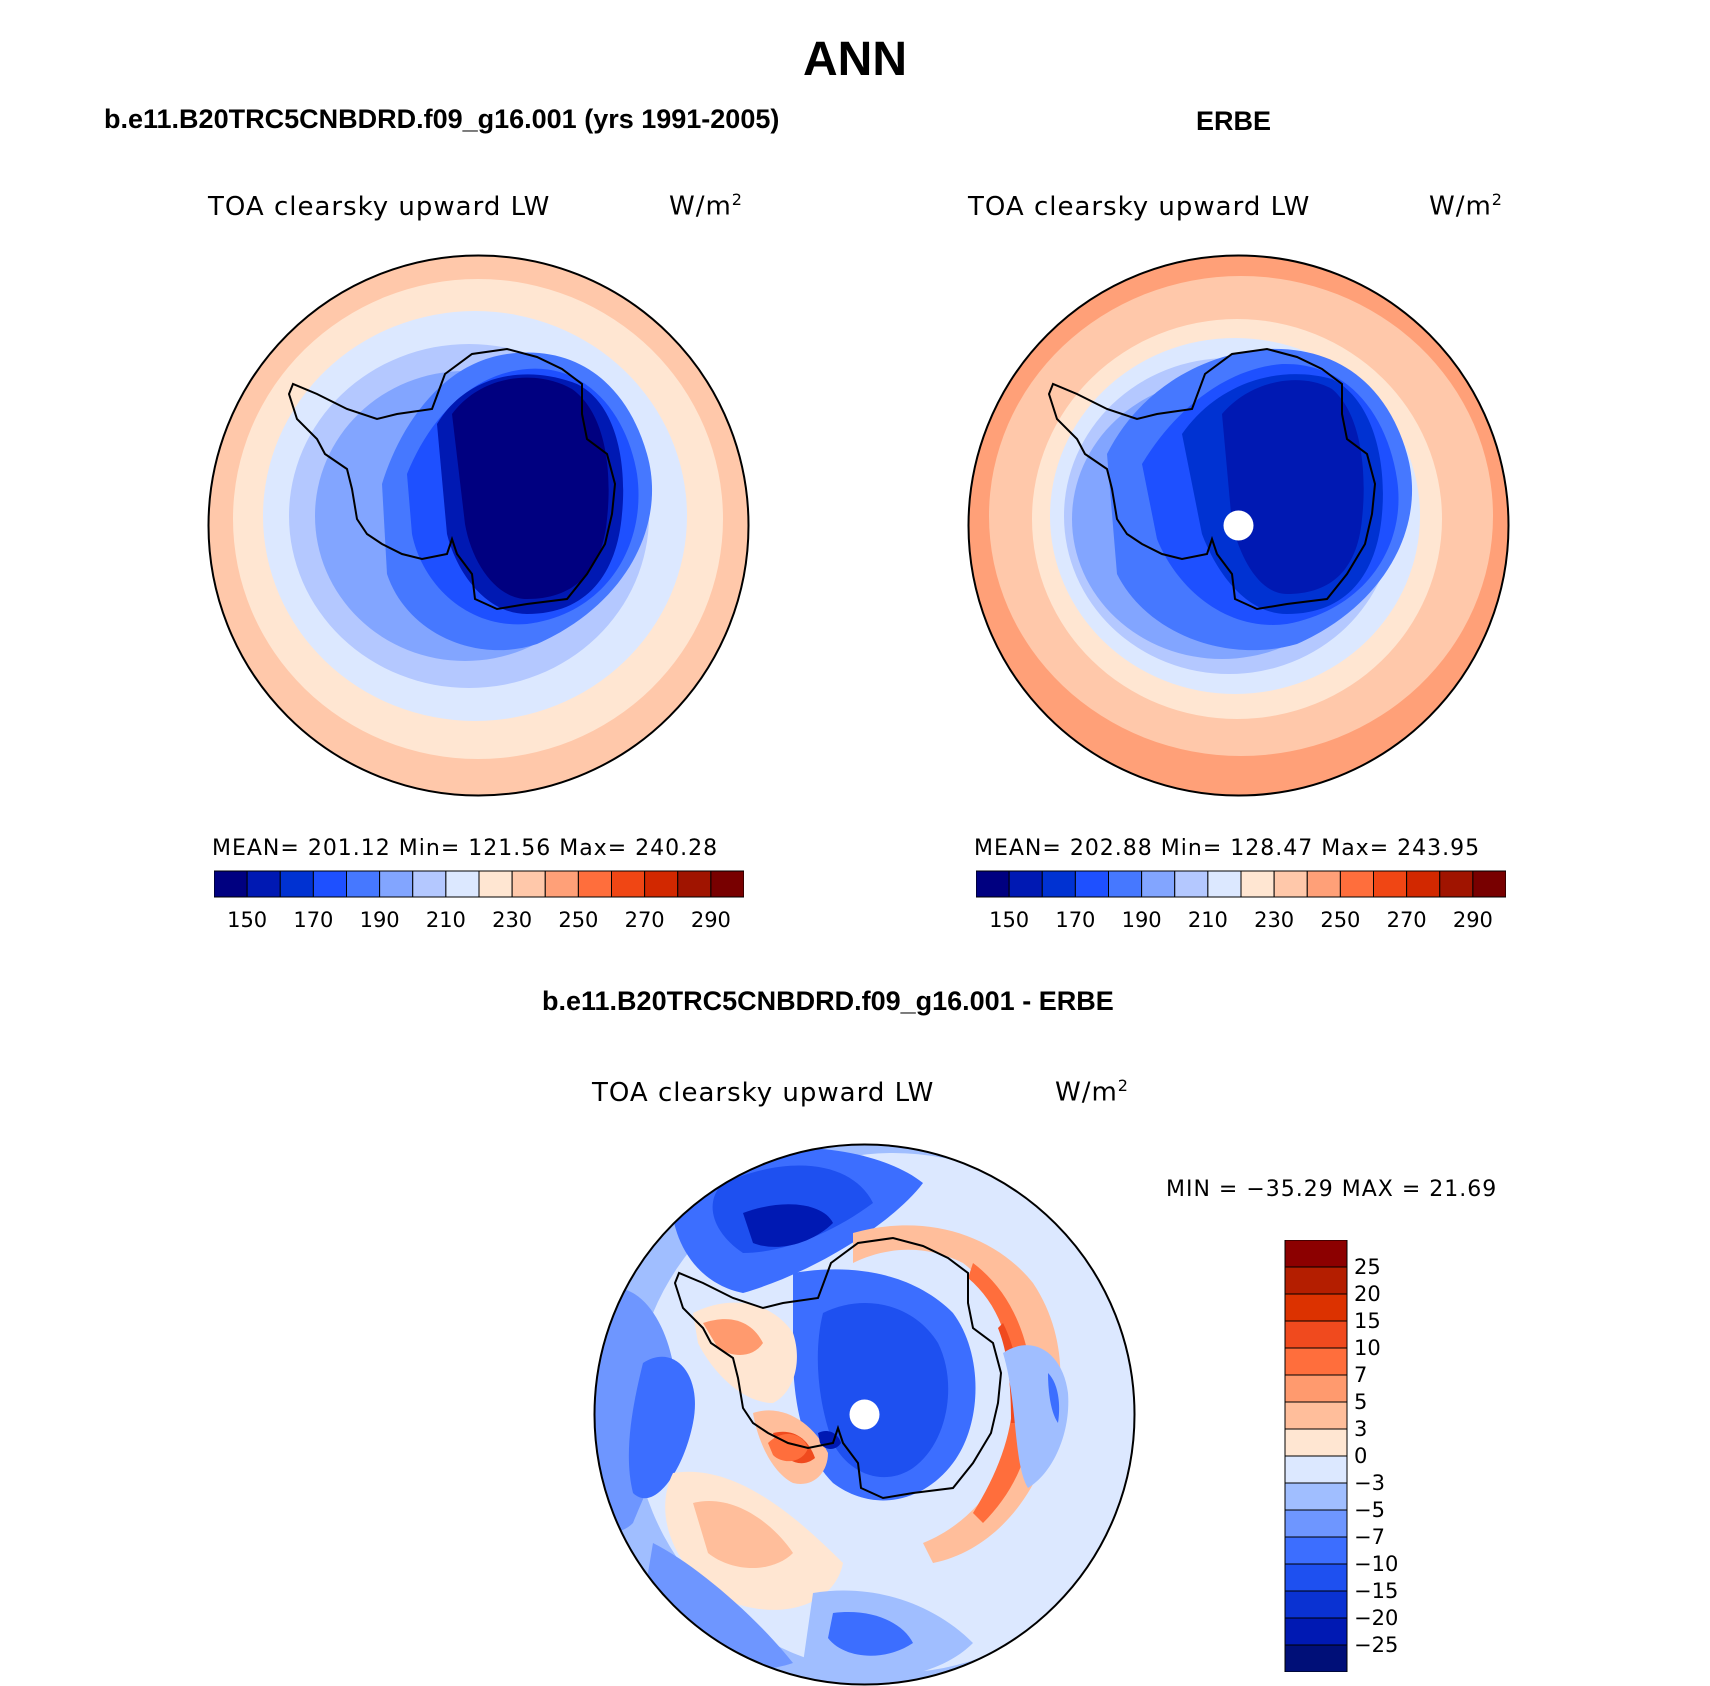 The image size is (1710, 1686). I want to click on colorbar-model-tick-label: 210, so click(445, 920).